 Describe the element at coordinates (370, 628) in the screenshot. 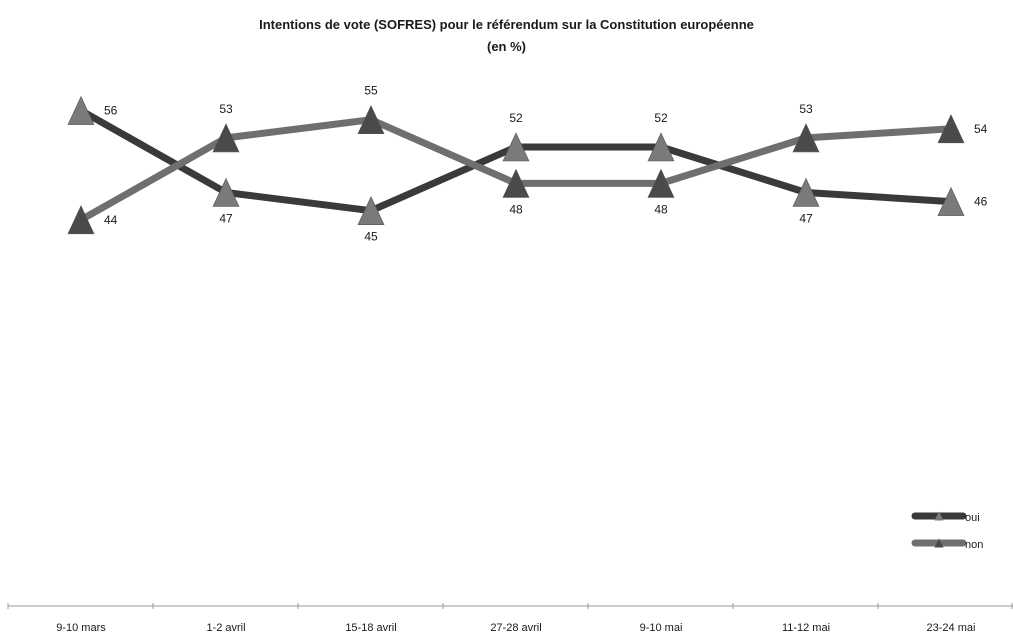

I see `x-tick-label: 15-18 avril` at that location.